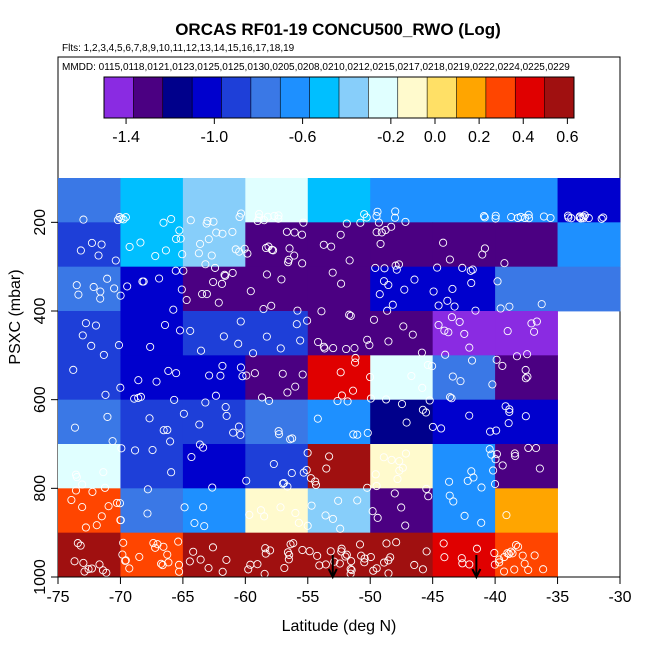 The height and width of the screenshot is (650, 650). Describe the element at coordinates (479, 137) in the screenshot. I see `colorbar-tick-label: 0.2` at that location.